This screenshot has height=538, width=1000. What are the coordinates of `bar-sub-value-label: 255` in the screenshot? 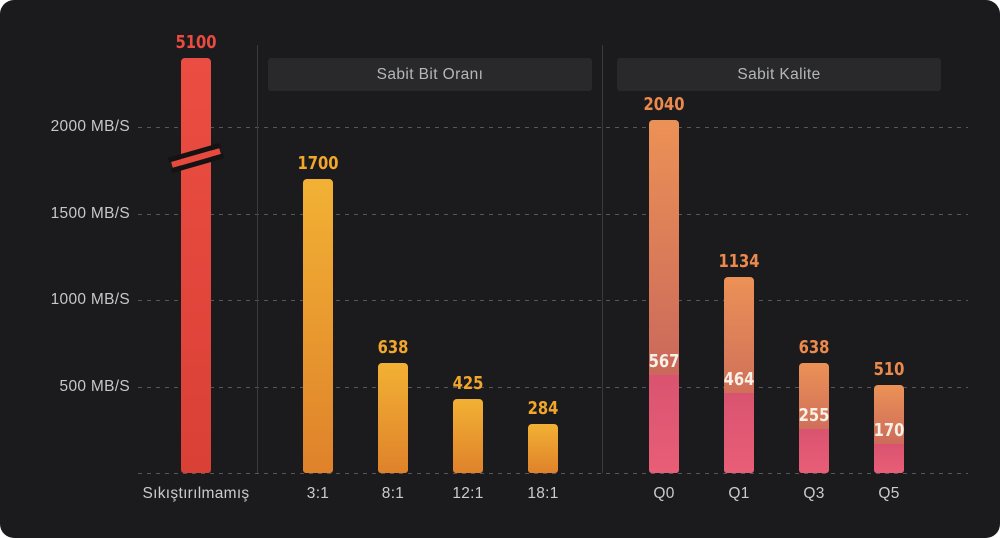 It's located at (814, 415).